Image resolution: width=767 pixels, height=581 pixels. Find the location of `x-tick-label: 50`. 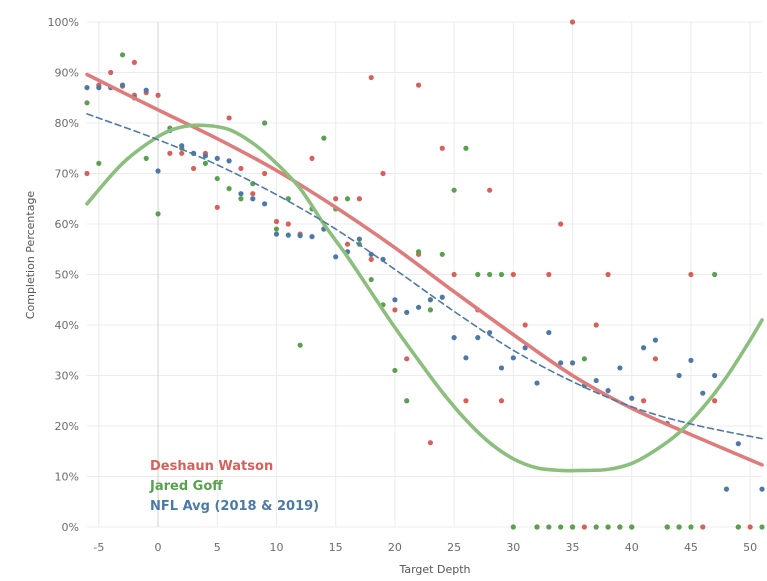

x-tick-label: 50 is located at coordinates (750, 547).